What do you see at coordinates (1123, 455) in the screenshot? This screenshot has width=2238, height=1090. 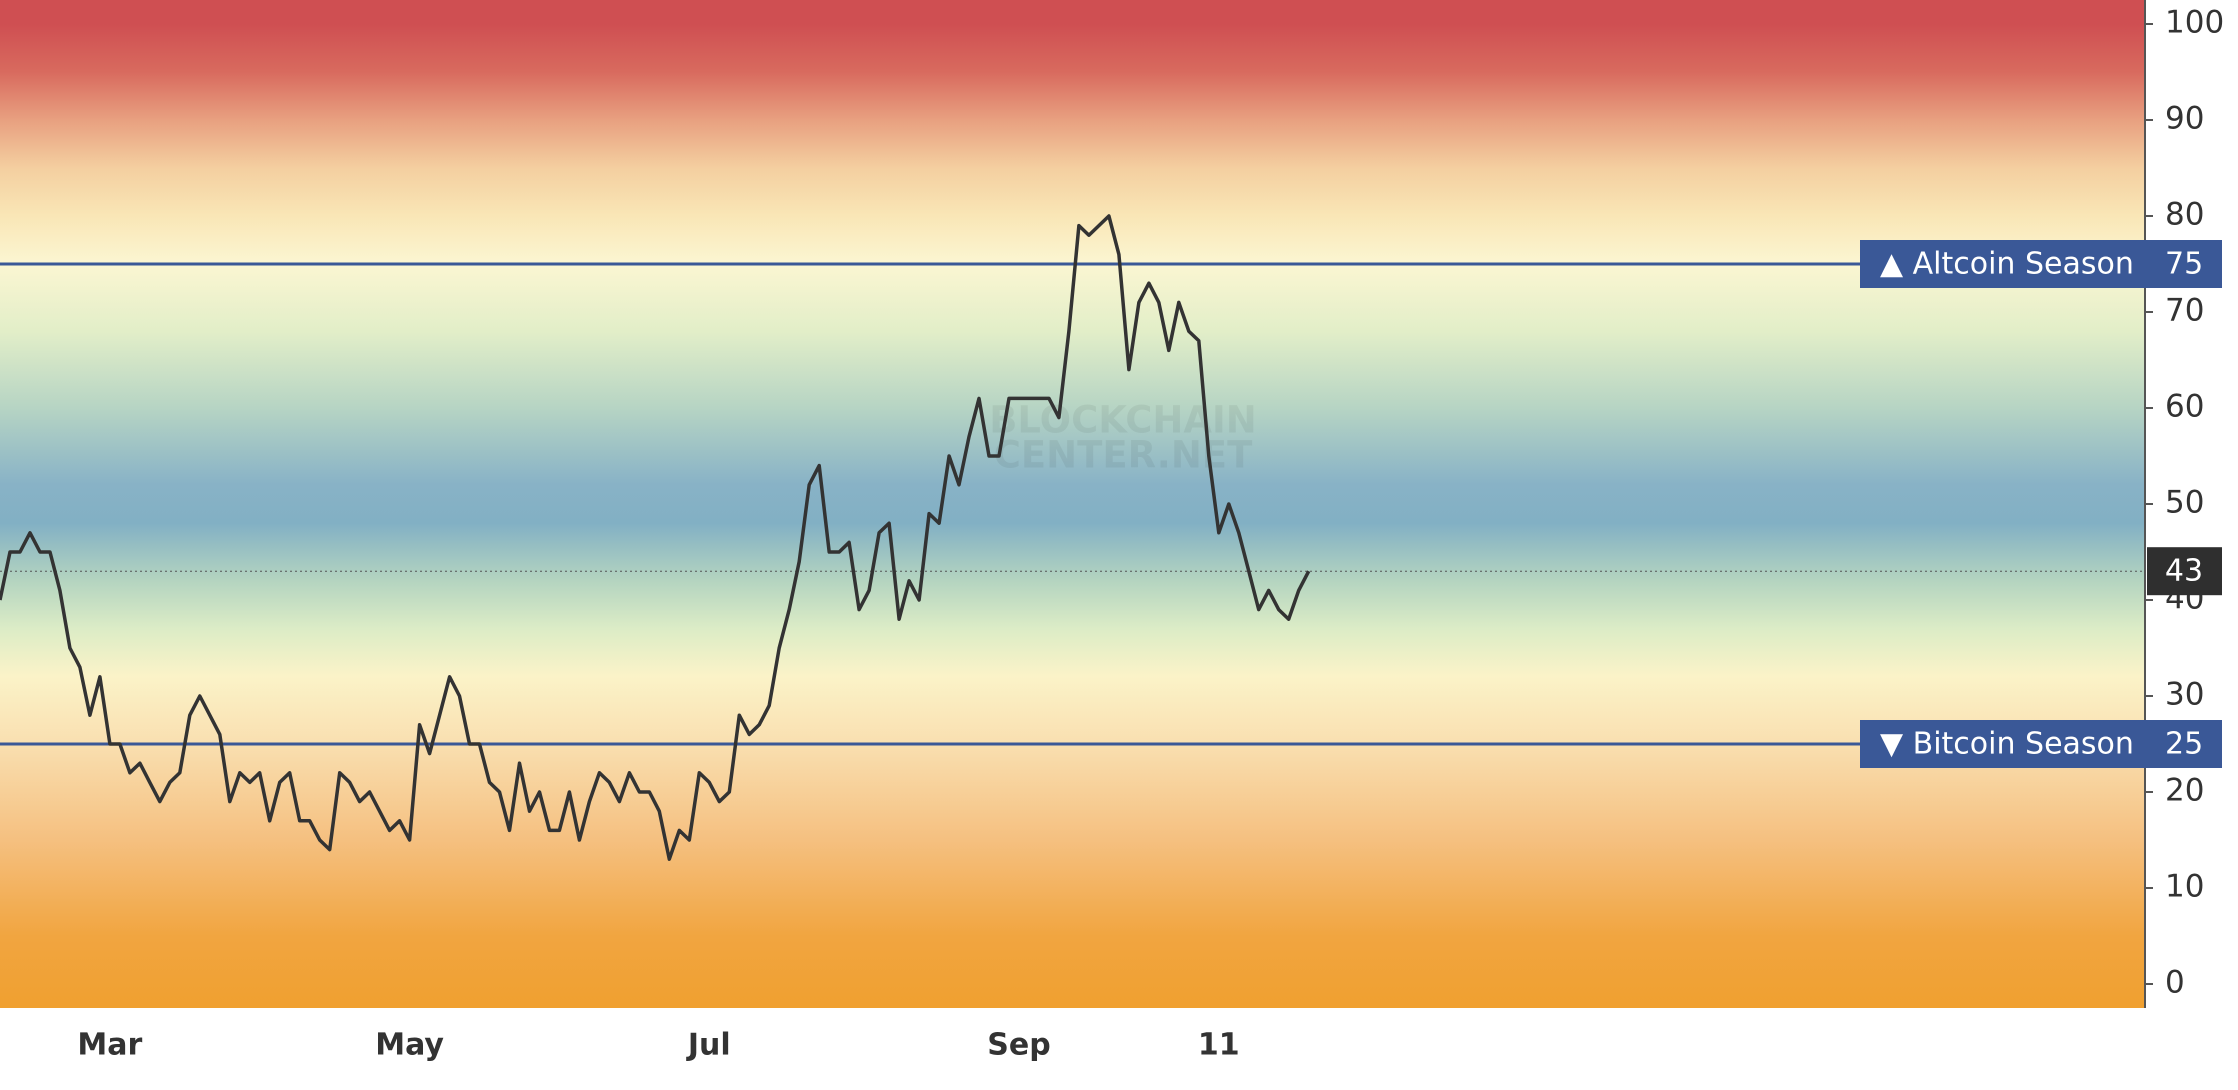 I see `watermark: CENTER.NET` at bounding box center [1123, 455].